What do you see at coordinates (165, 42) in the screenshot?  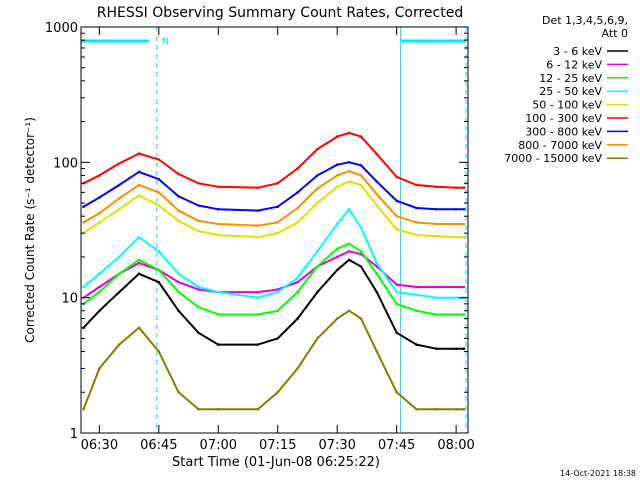 I see `night-flag-label: N` at bounding box center [165, 42].